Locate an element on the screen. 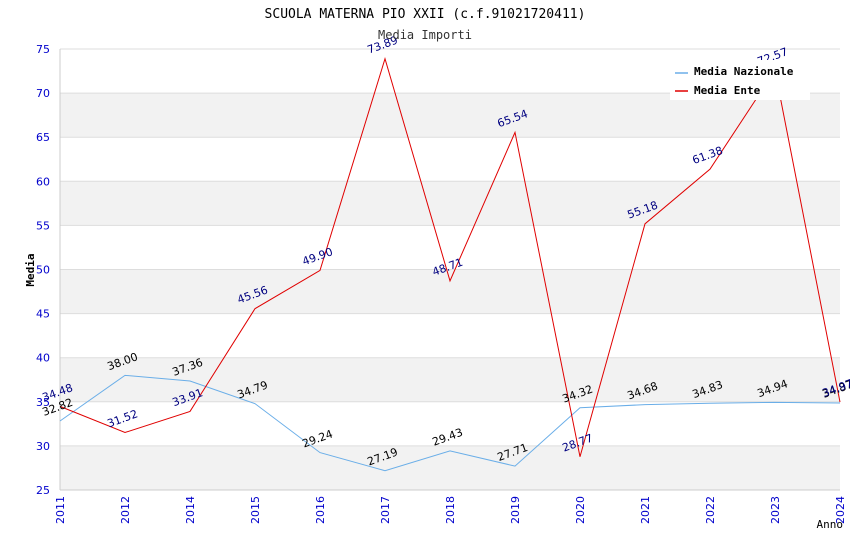 The height and width of the screenshot is (550, 850). y-tick-label: 45 is located at coordinates (43, 314).